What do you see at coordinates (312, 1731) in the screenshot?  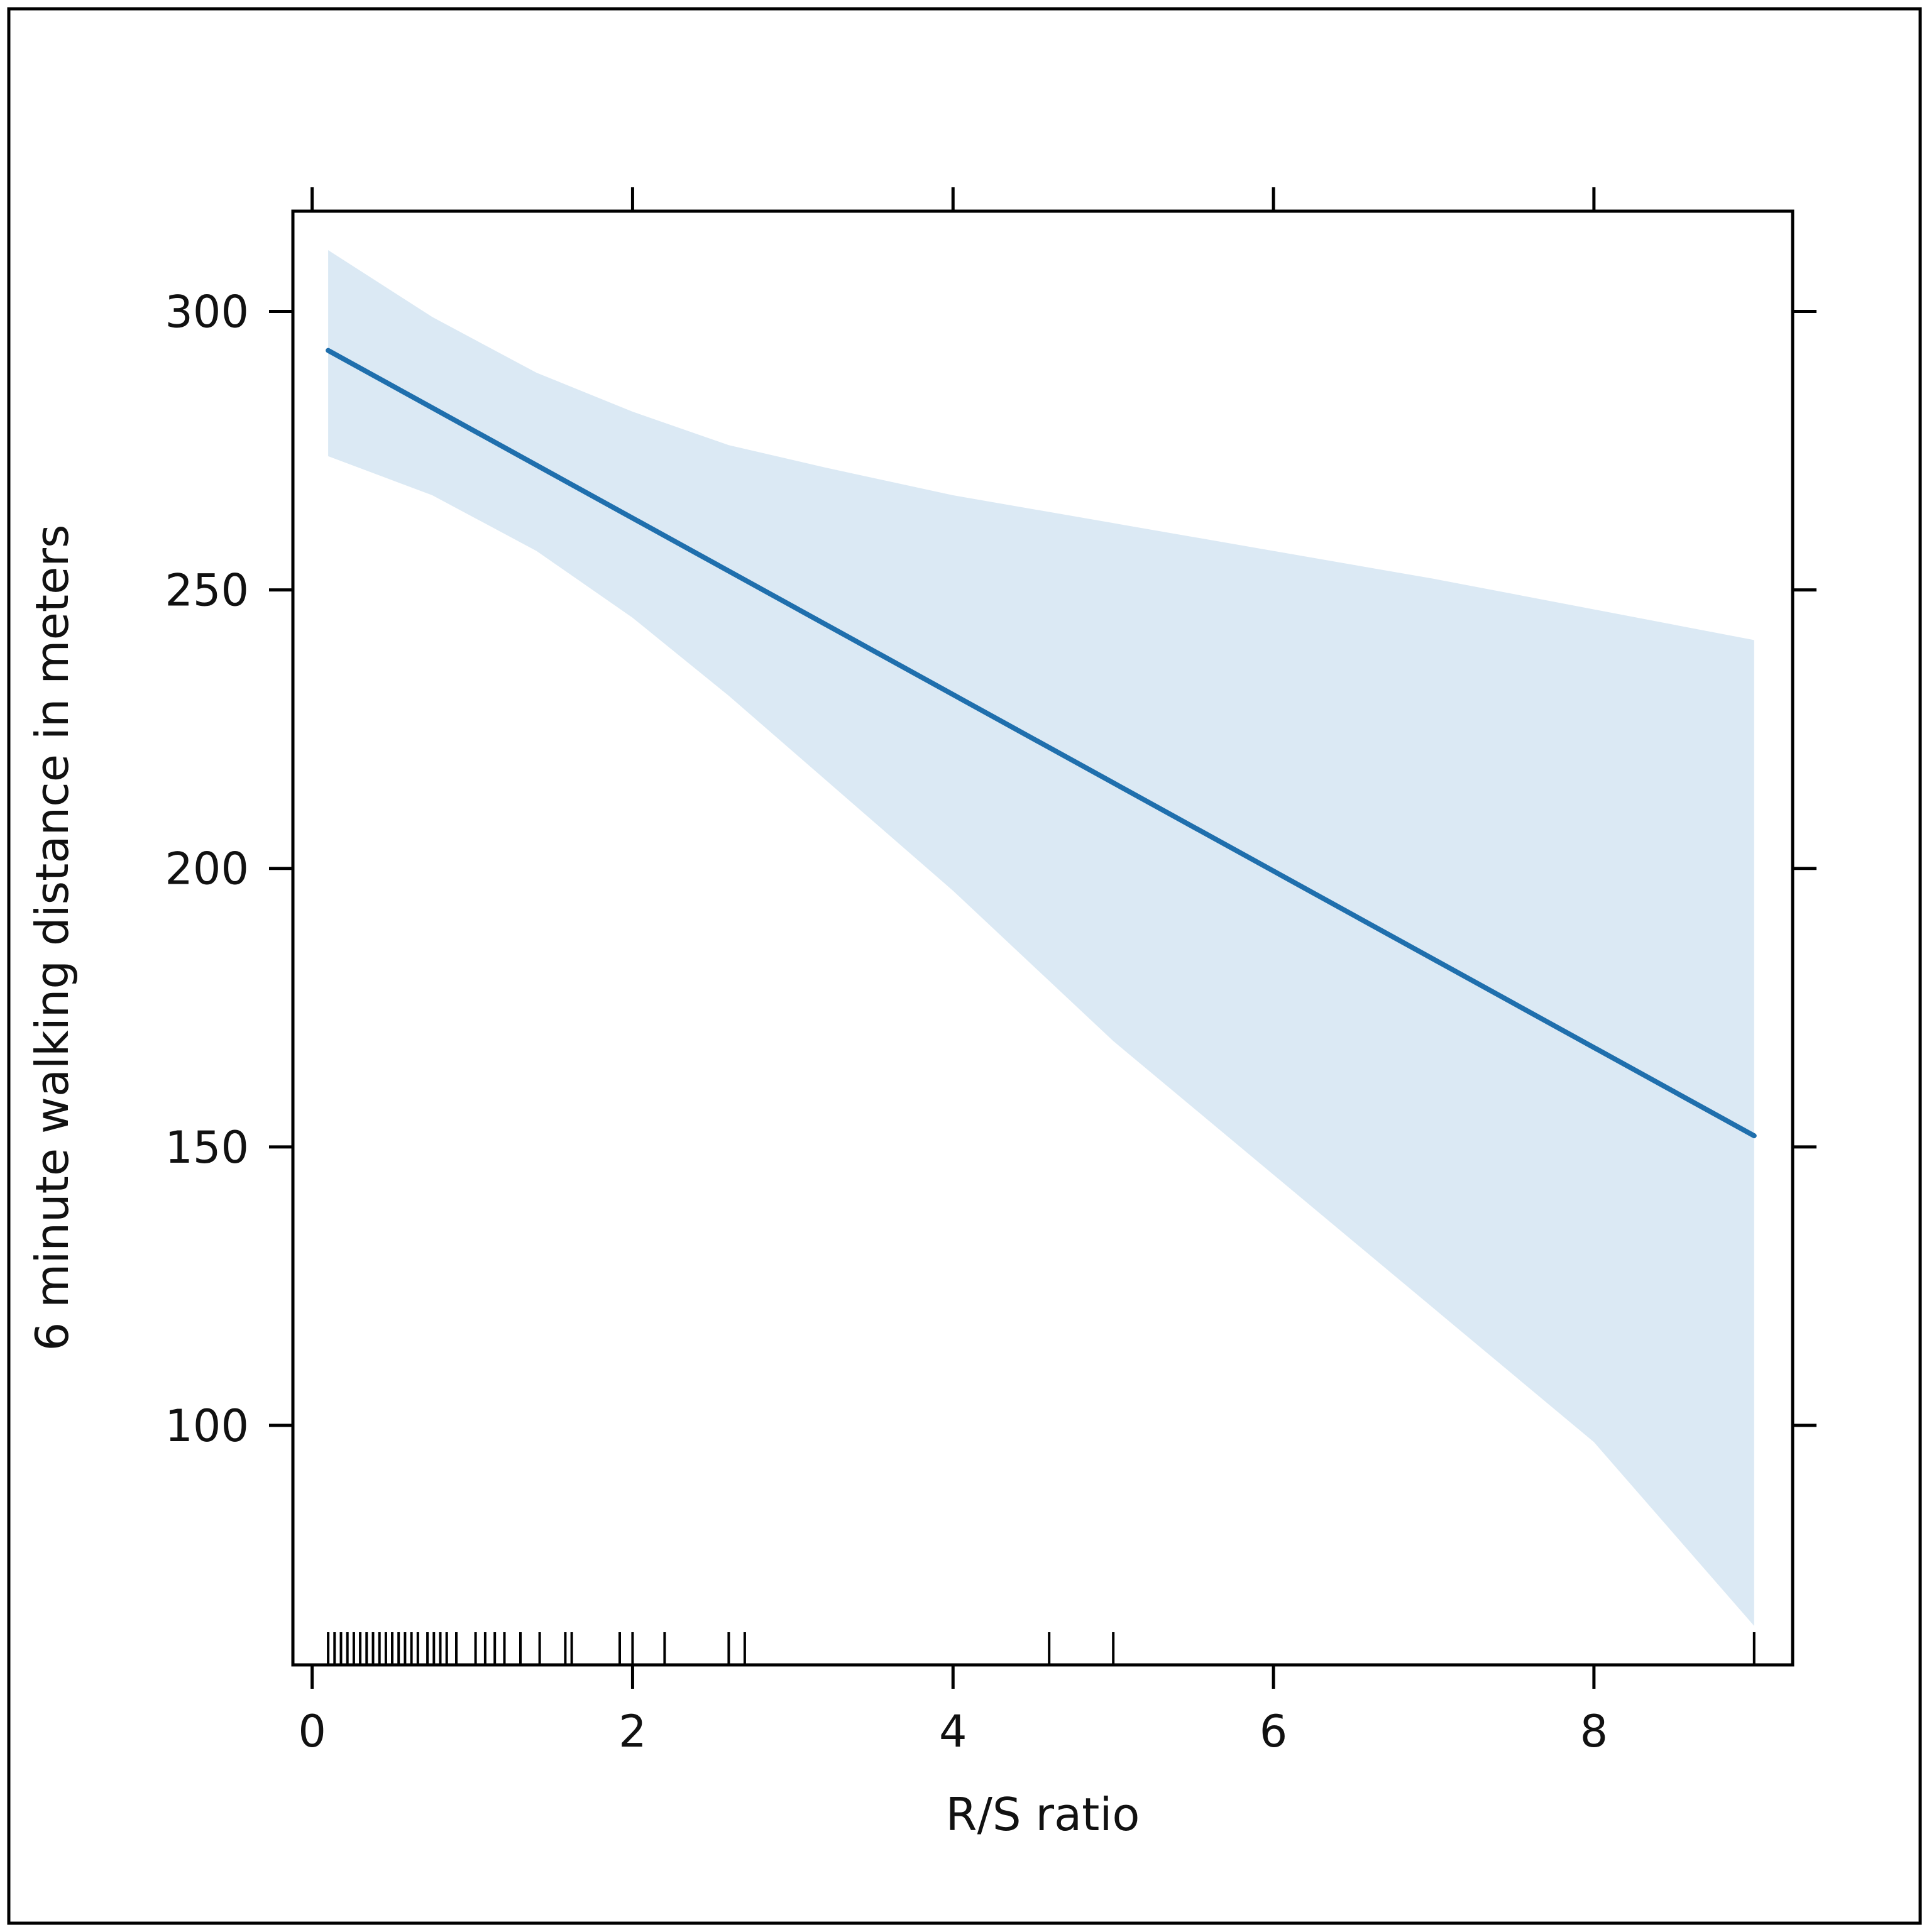 I see `x-tick-label: 0` at bounding box center [312, 1731].